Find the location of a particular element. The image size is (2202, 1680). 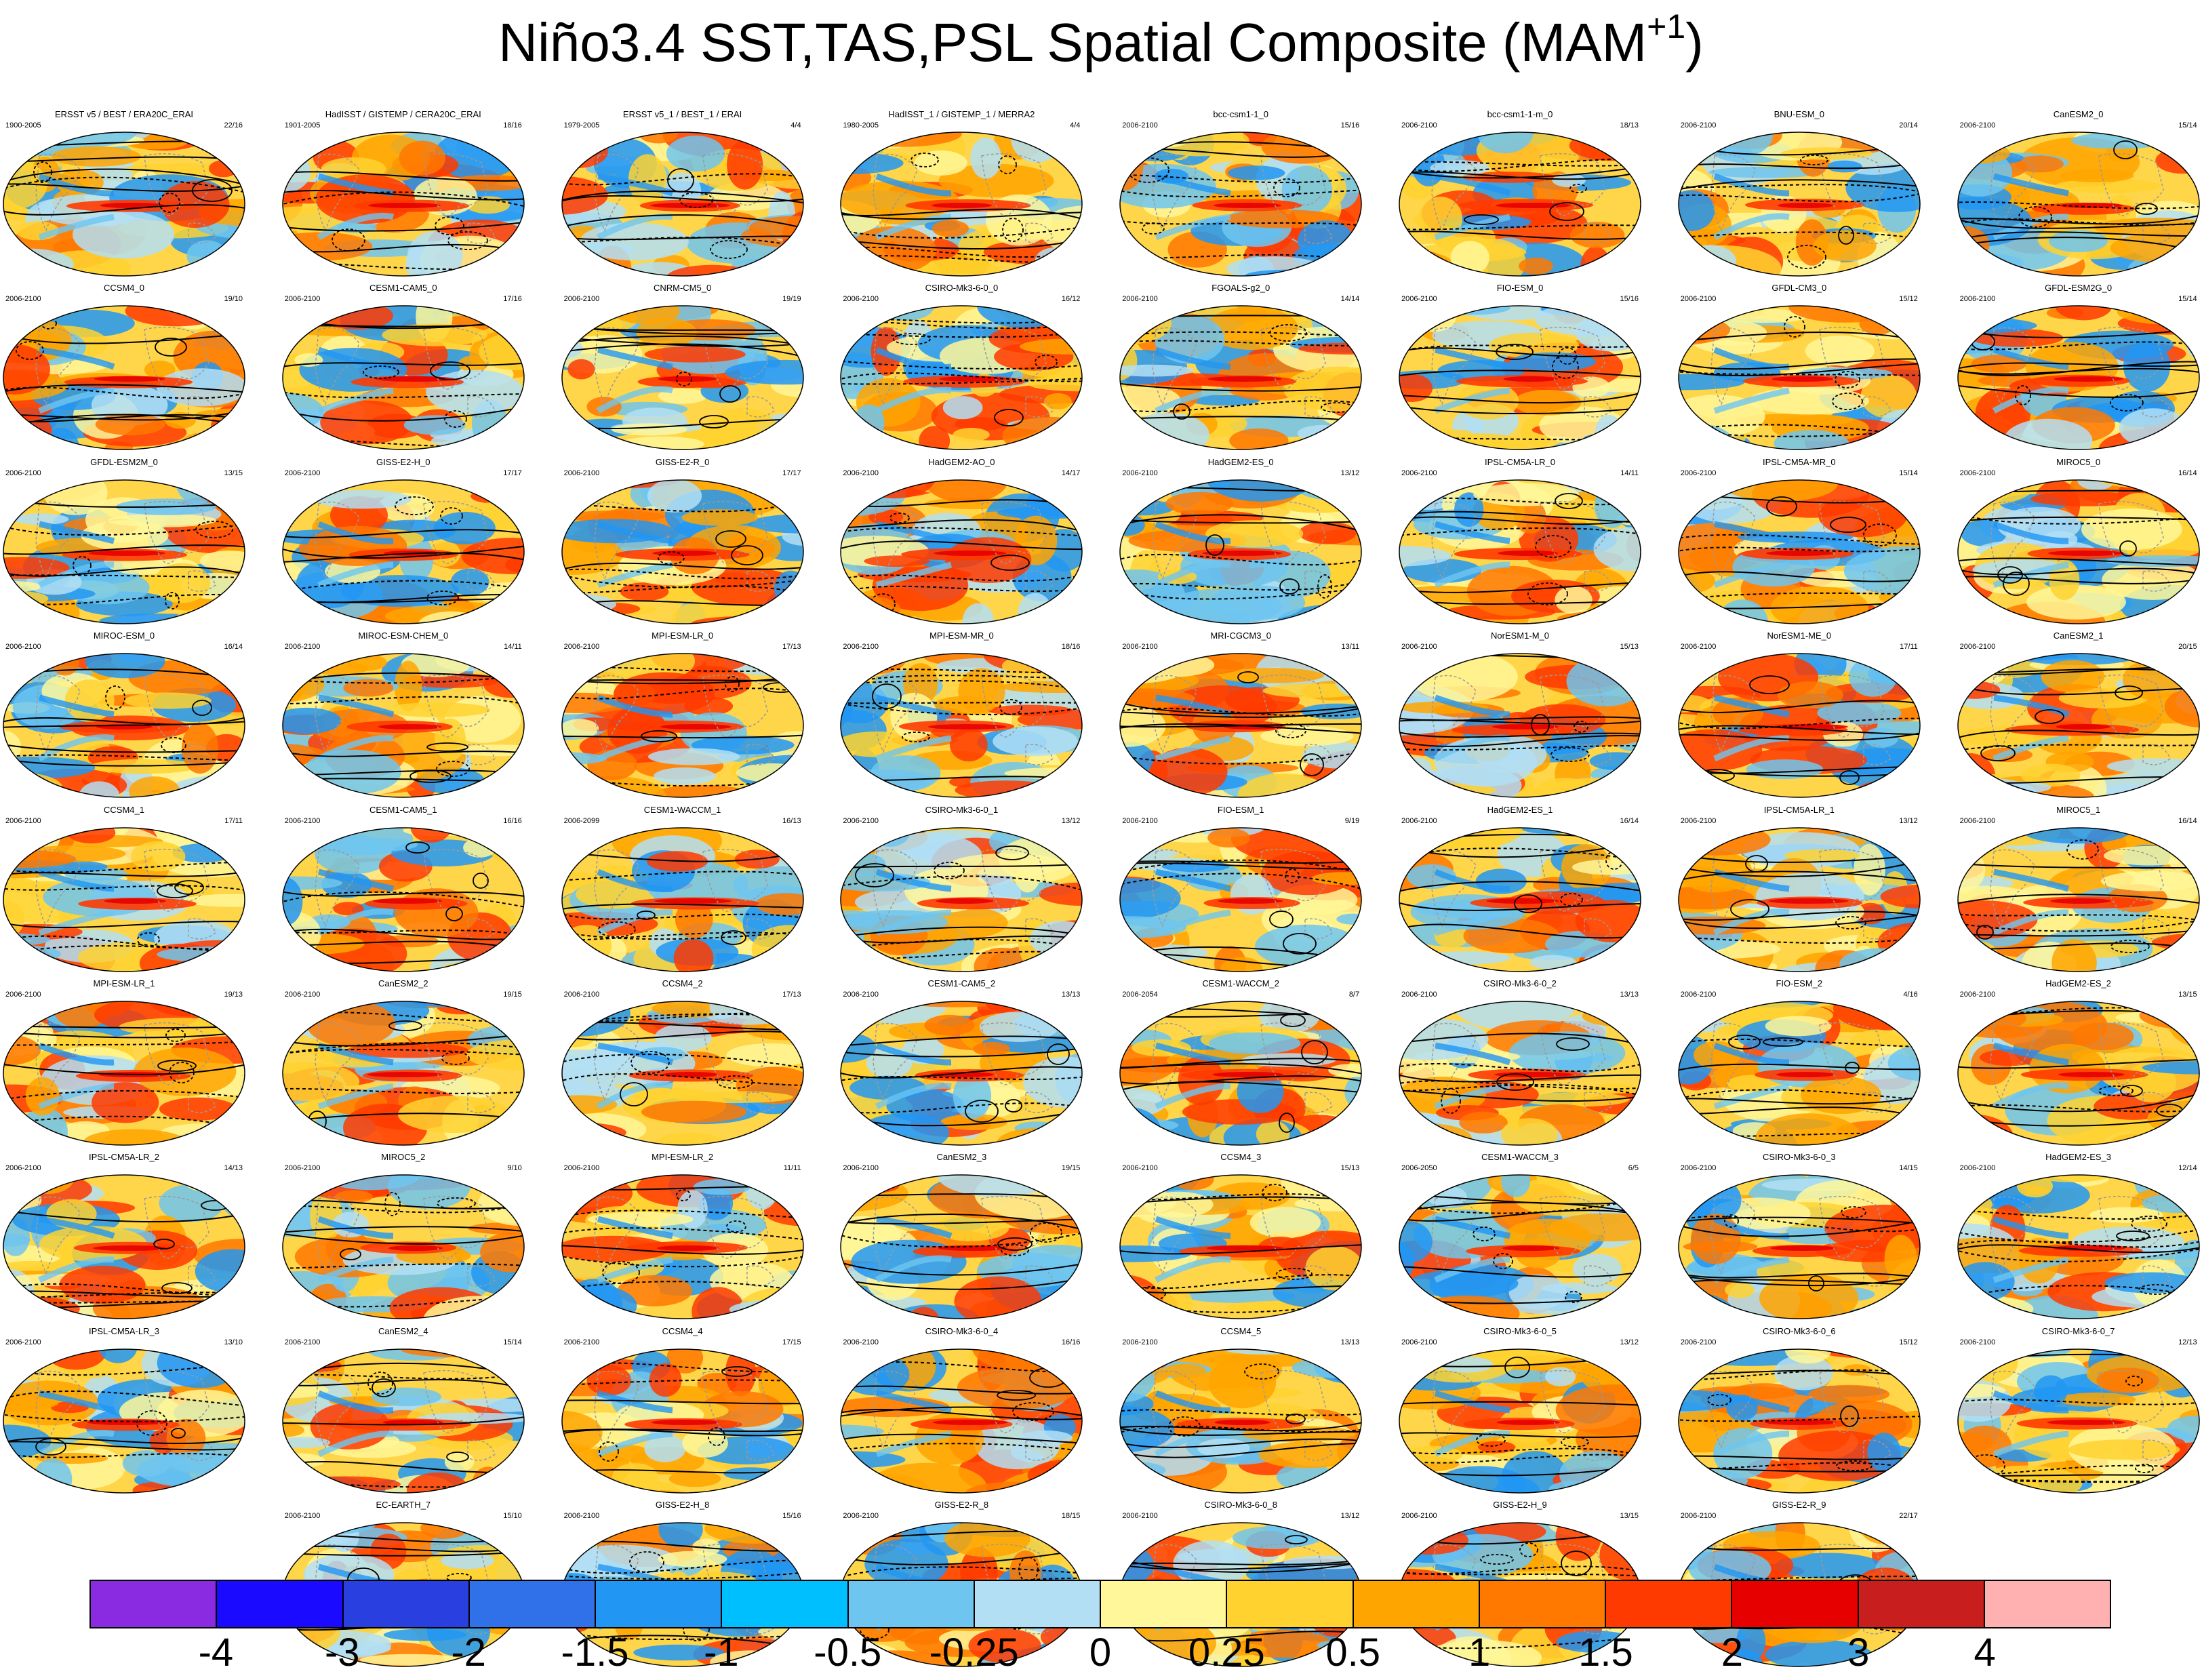

colorbar-tick-label: -0.5 is located at coordinates (848, 1653).